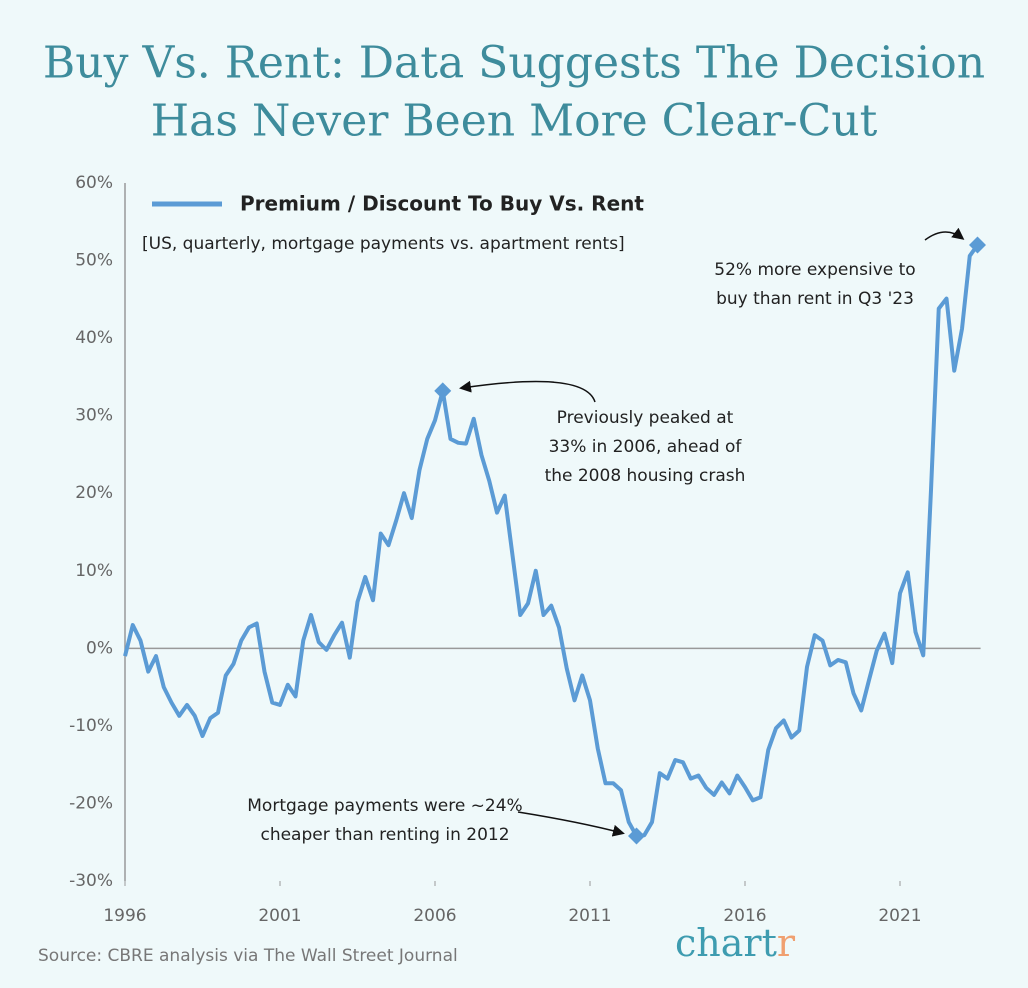 Image resolution: width=1028 pixels, height=988 pixels. I want to click on annotation: the 2008 housing crash, so click(645, 476).